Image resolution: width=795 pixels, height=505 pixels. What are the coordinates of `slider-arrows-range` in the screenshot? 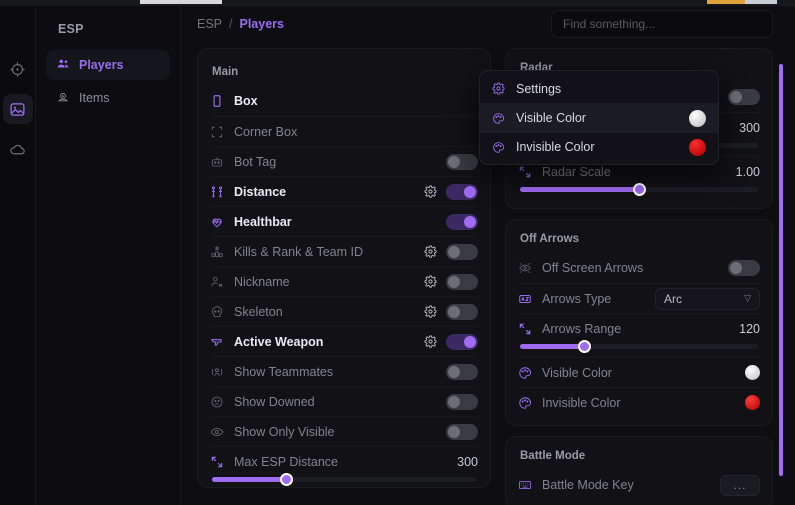 It's located at (639, 348).